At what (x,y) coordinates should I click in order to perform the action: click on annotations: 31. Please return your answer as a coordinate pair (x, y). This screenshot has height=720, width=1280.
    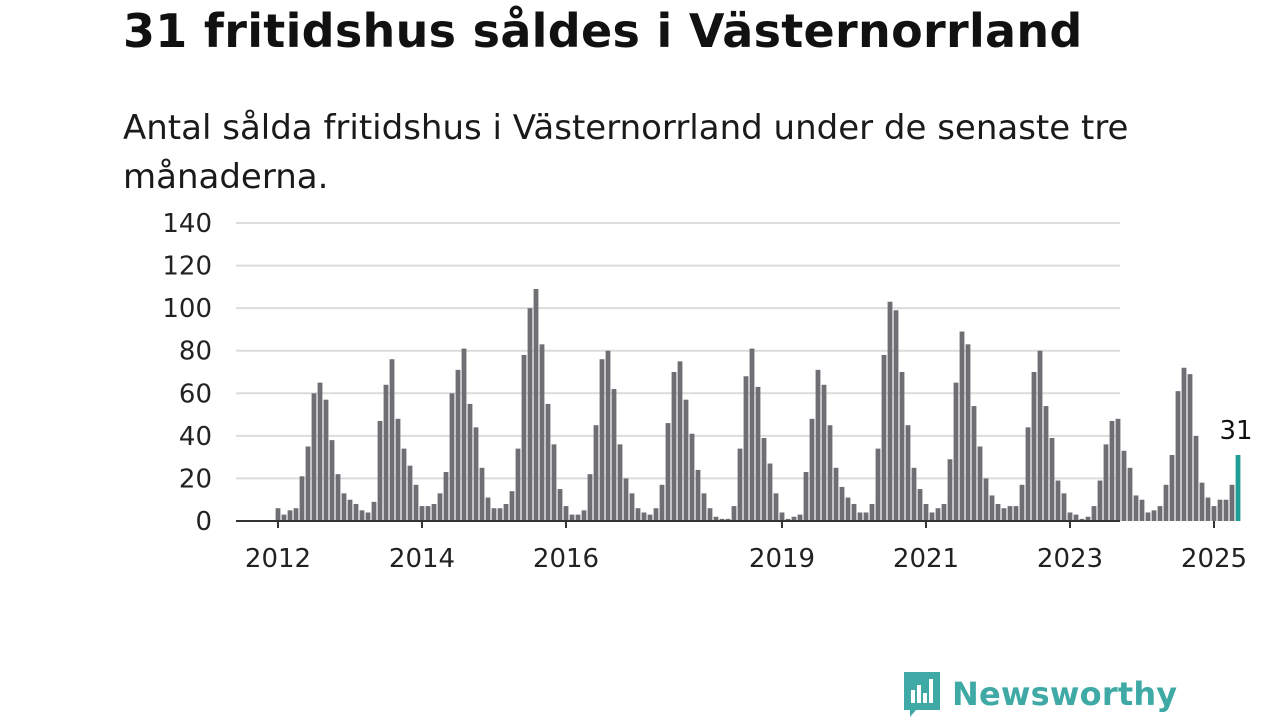
    Looking at the image, I should click on (1235, 431).